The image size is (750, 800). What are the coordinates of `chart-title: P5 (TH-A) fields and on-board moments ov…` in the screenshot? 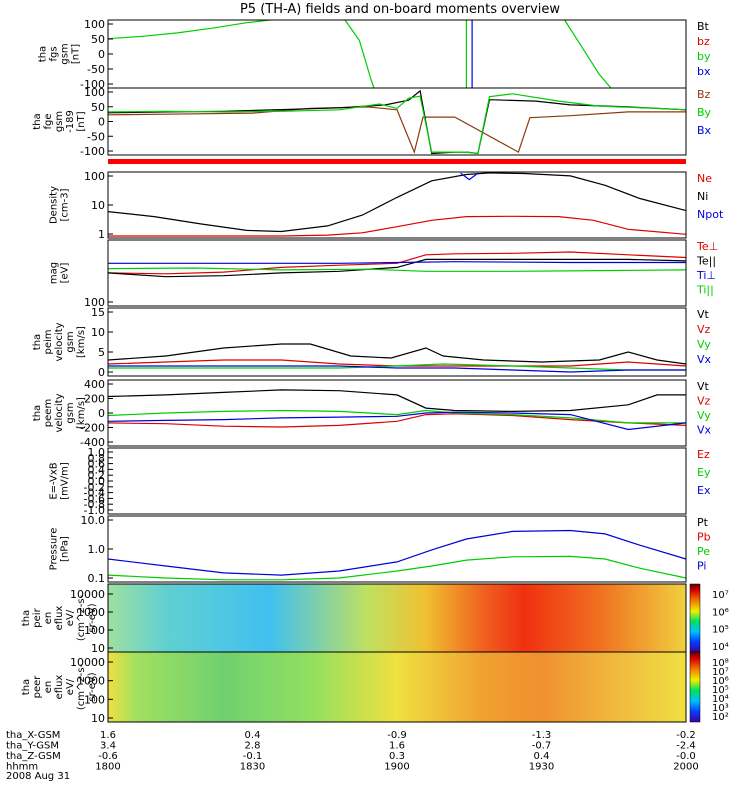 It's located at (400, 9).